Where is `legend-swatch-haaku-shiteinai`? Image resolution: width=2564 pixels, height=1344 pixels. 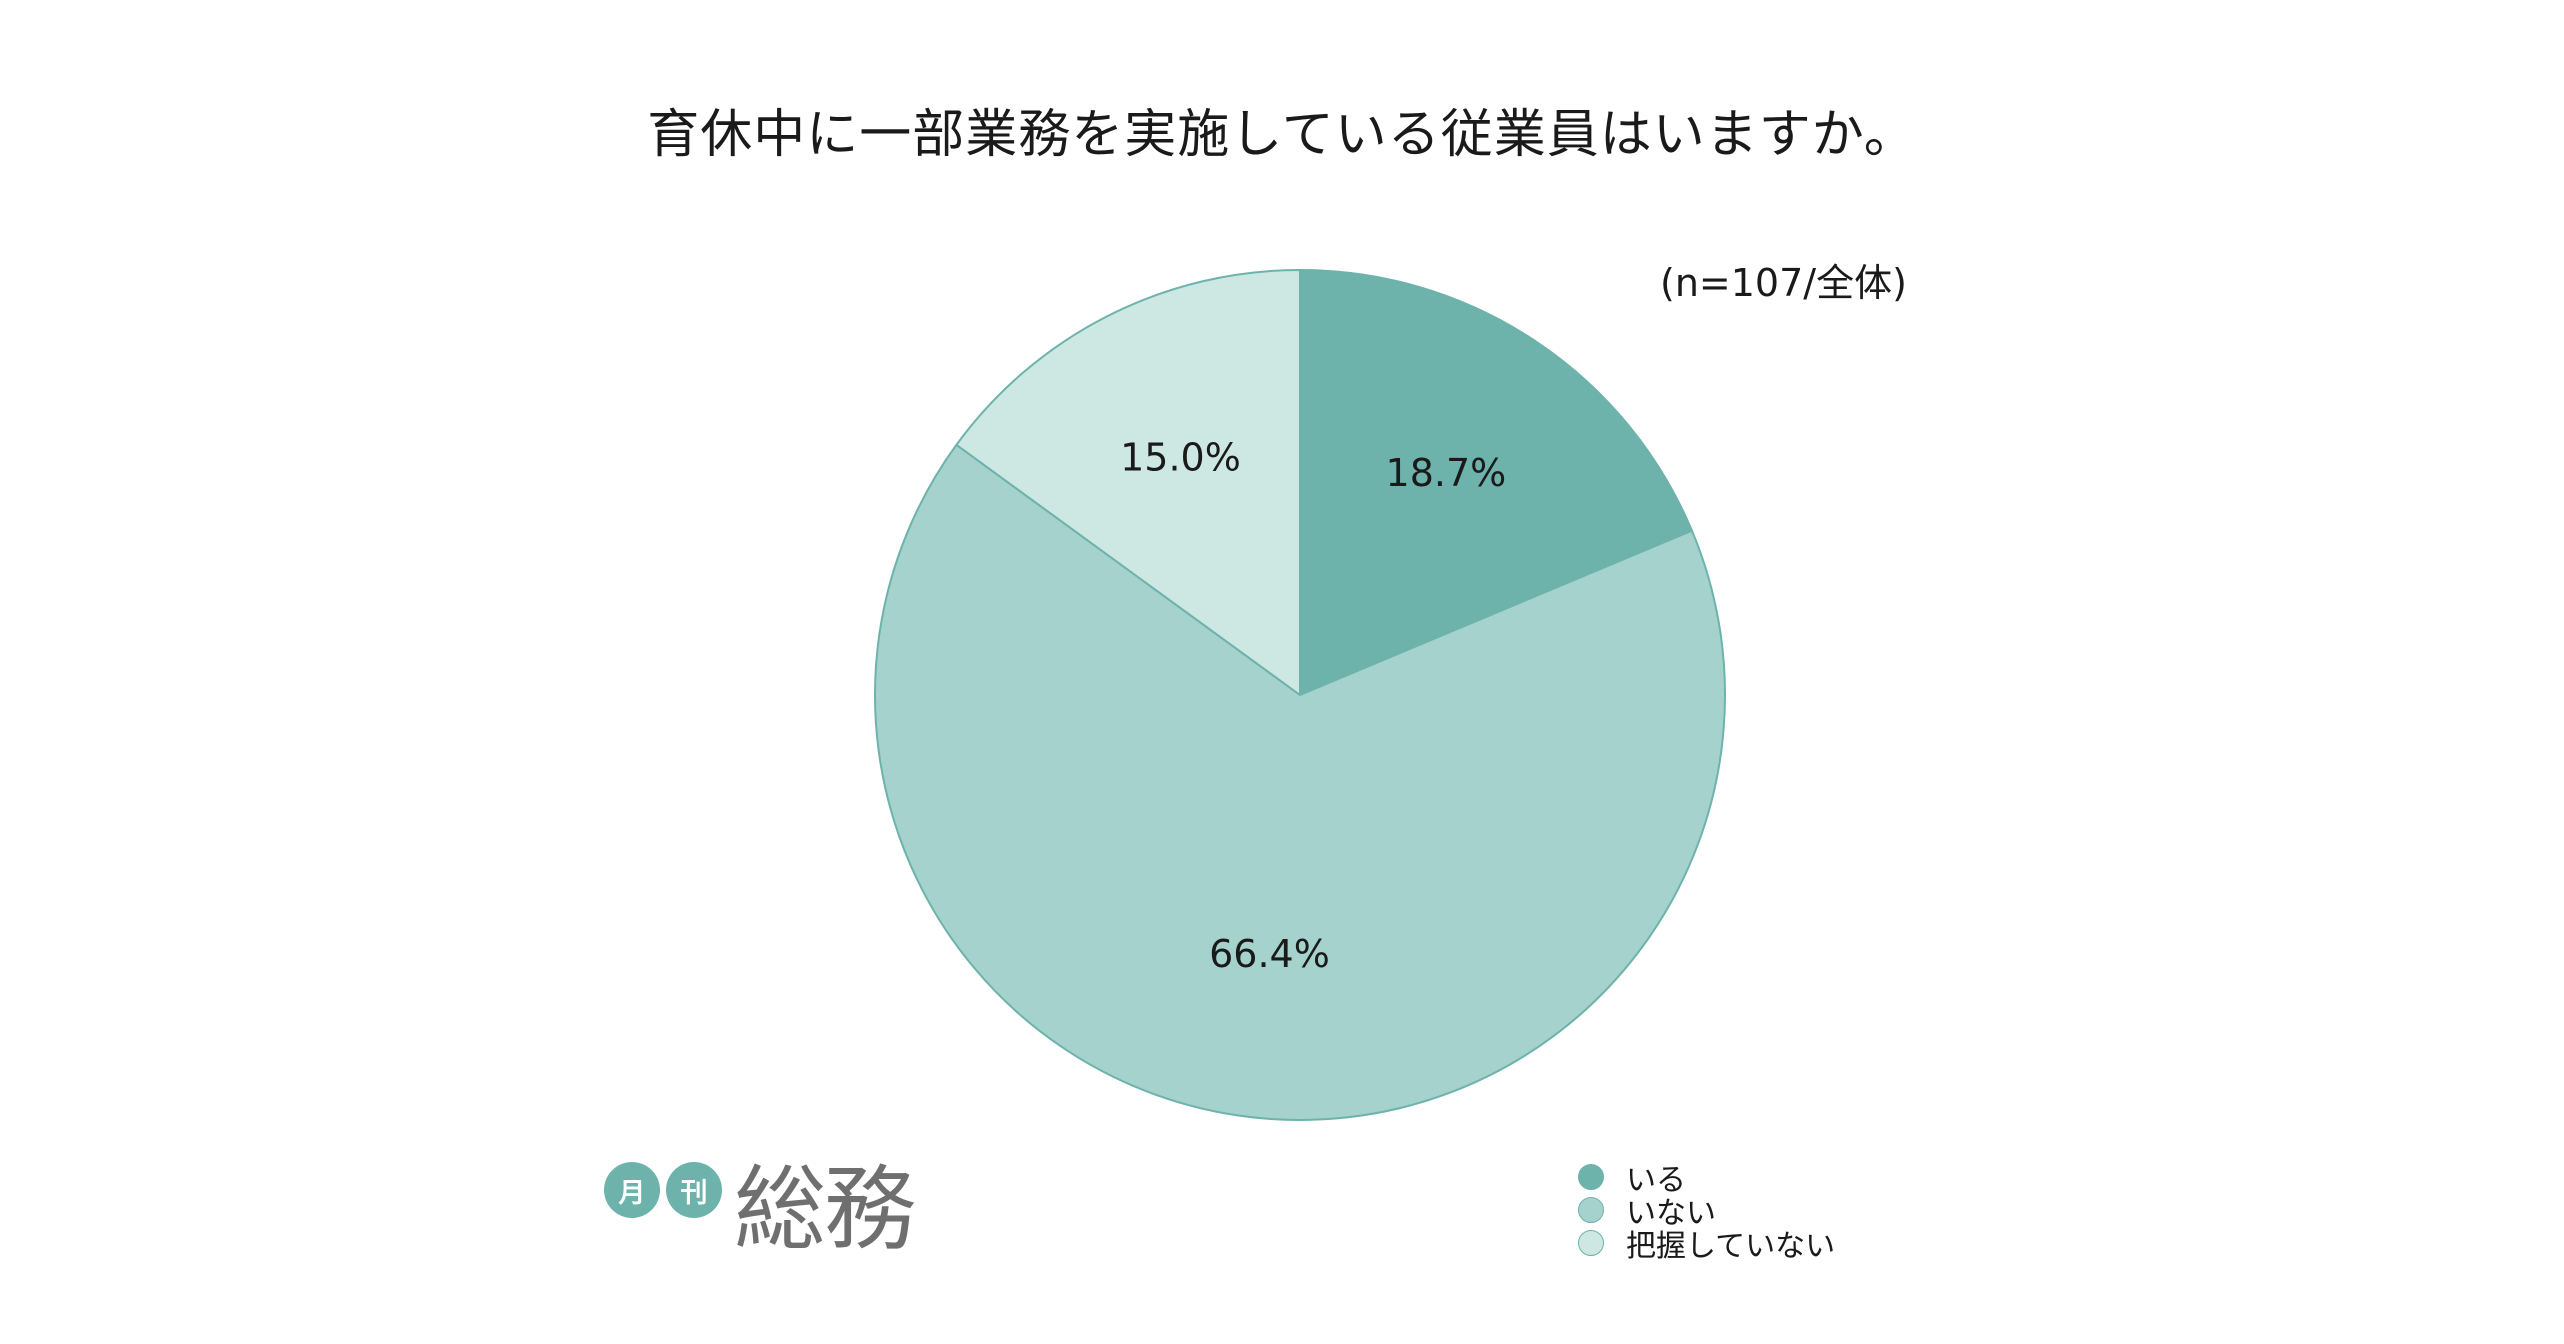
legend-swatch-haaku-shiteinai is located at coordinates (1591, 1242).